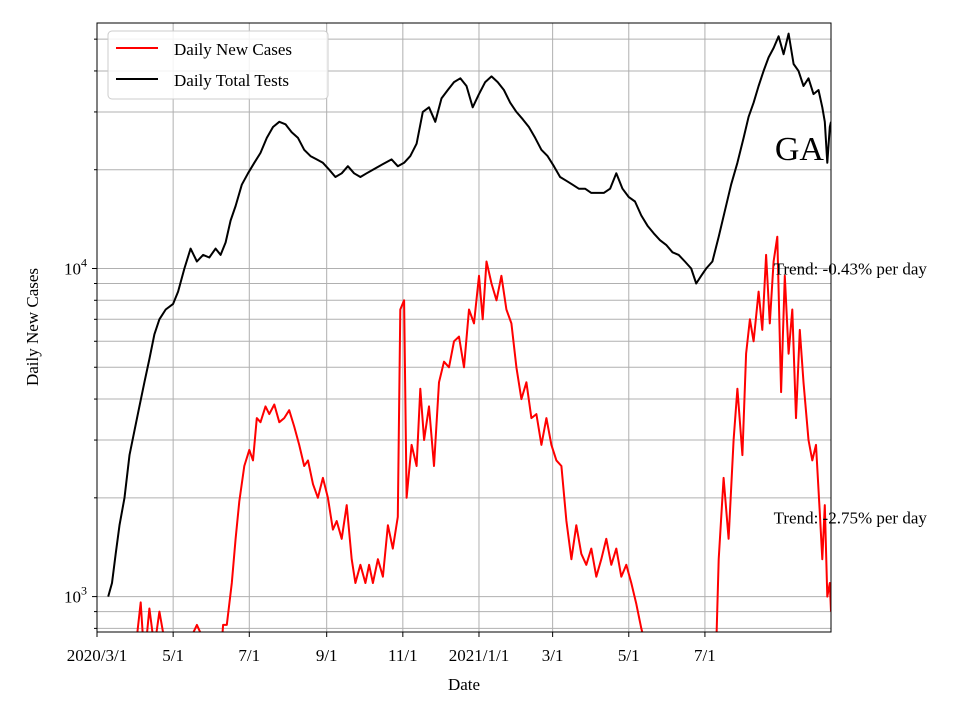  Describe the element at coordinates (403, 655) in the screenshot. I see `x-tick-label: 11/1` at that location.